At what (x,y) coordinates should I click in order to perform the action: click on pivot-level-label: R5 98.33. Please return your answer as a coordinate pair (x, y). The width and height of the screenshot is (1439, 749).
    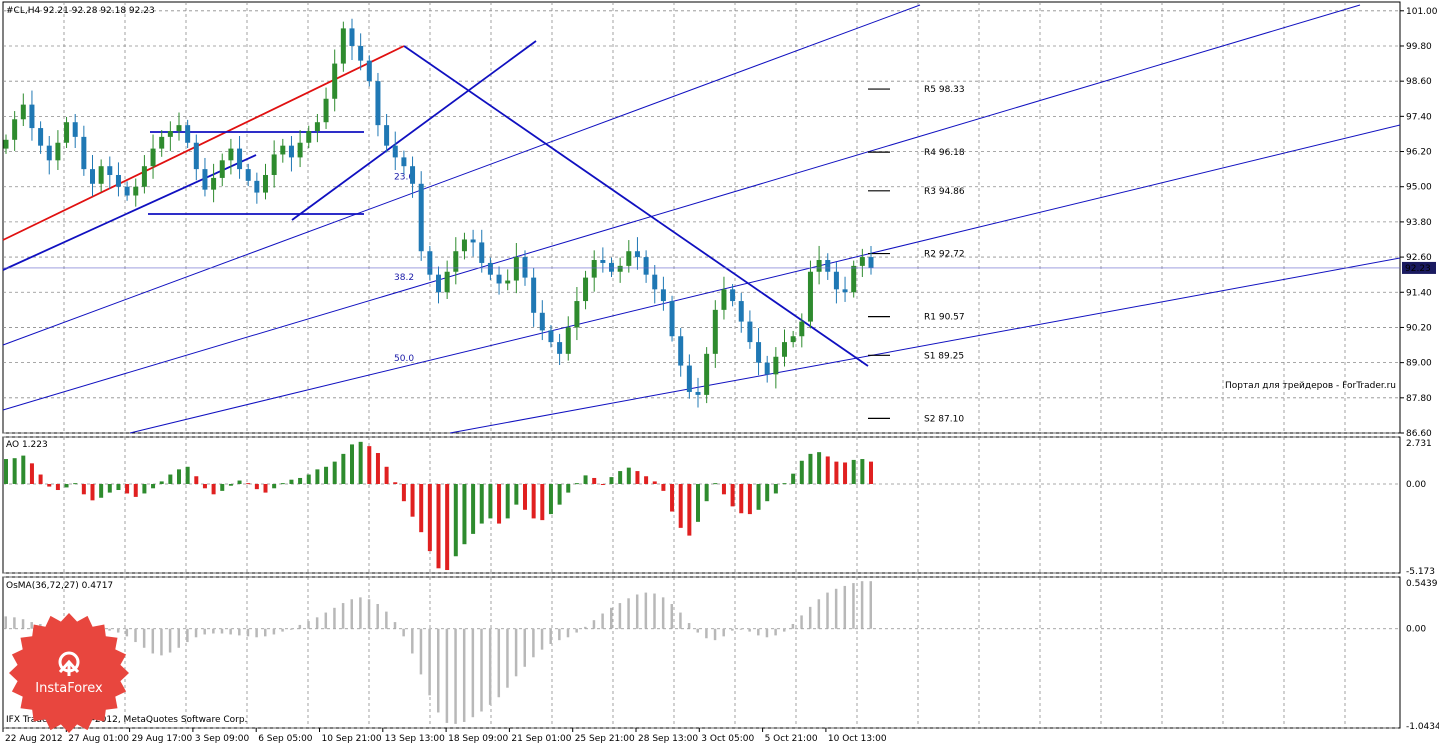
    Looking at the image, I should click on (944, 90).